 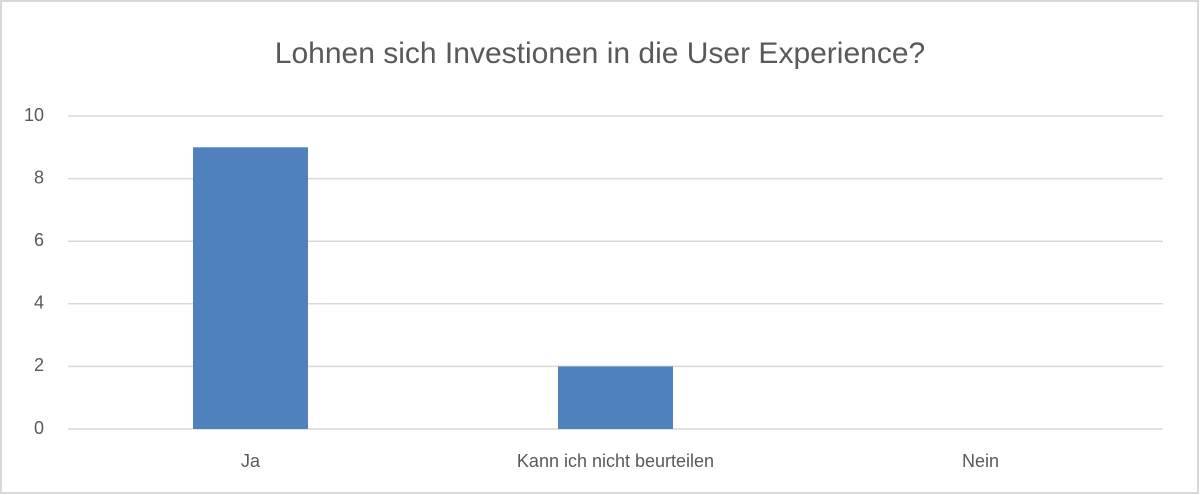 What do you see at coordinates (34, 115) in the screenshot?
I see `y-tick-label: 10` at bounding box center [34, 115].